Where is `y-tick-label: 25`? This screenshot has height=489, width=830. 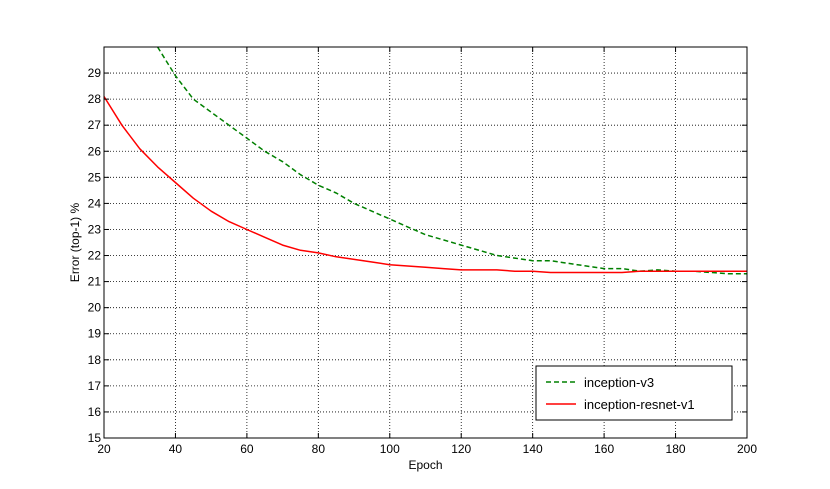 y-tick-label: 25 is located at coordinates (95, 177).